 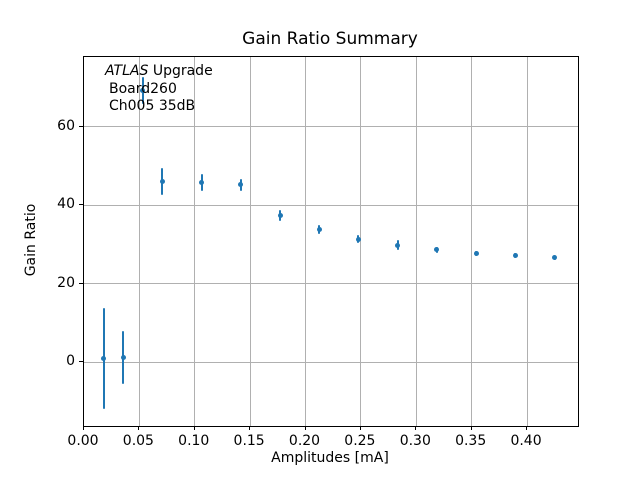 What do you see at coordinates (415, 441) in the screenshot?
I see `x-tick-label: 0.30` at bounding box center [415, 441].